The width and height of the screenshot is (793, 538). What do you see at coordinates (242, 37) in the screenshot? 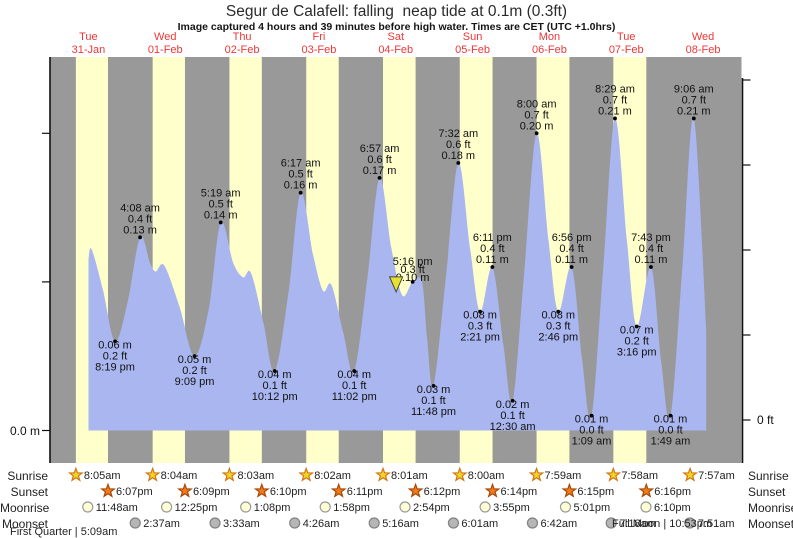
I see `day-name: Thu` at bounding box center [242, 37].